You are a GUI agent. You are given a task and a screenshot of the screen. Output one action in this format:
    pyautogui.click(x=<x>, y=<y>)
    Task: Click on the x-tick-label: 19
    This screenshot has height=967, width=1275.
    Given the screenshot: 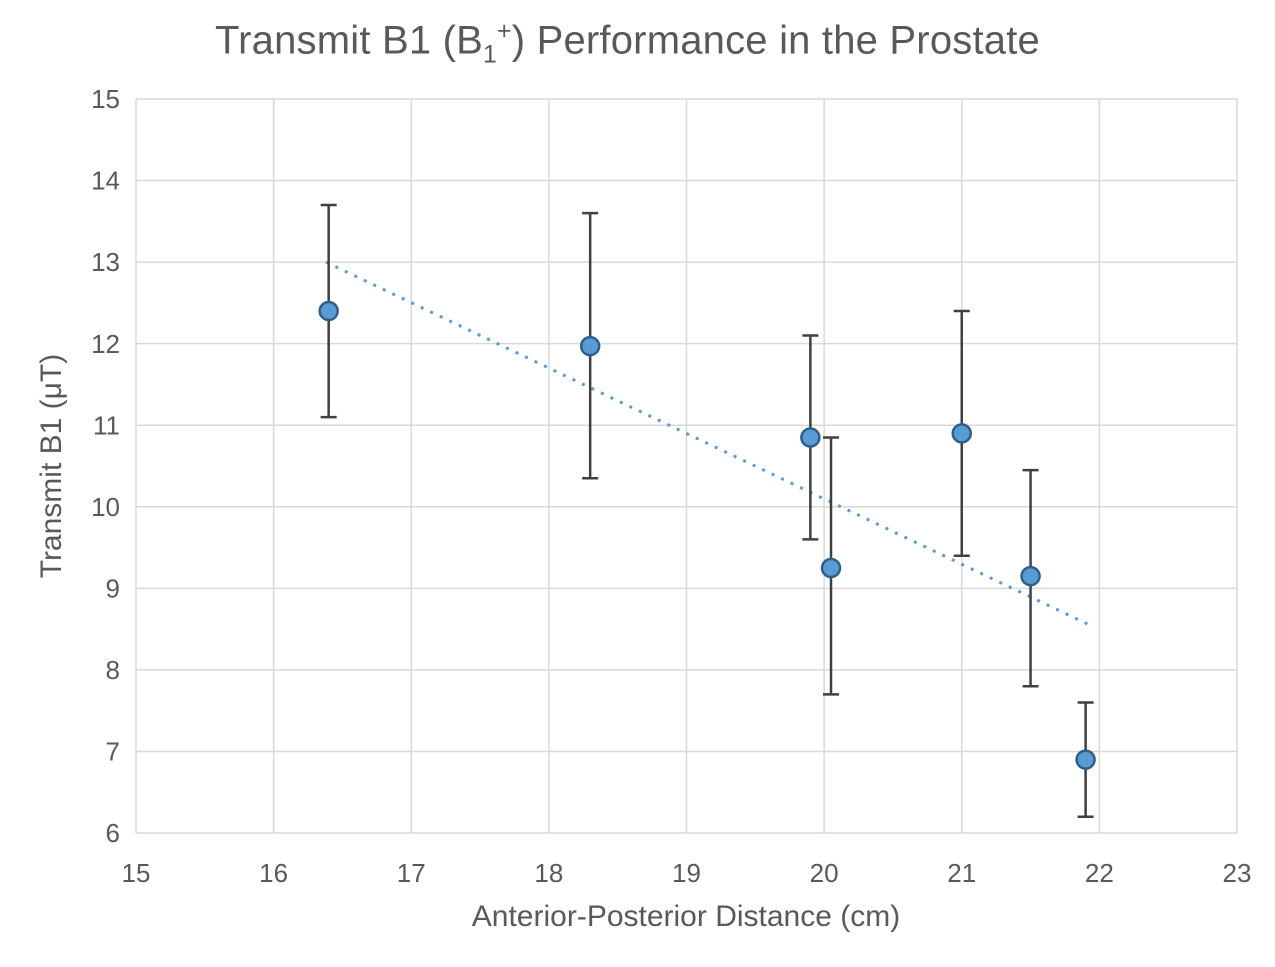 What is the action you would take?
    pyautogui.click(x=686, y=873)
    